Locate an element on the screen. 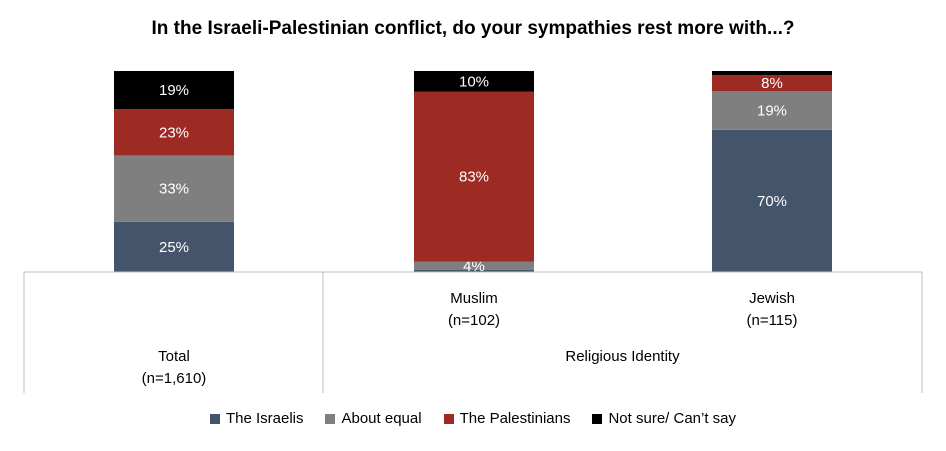 This screenshot has height=451, width=946. legend-label: Not sure/ Can’t say is located at coordinates (672, 418).